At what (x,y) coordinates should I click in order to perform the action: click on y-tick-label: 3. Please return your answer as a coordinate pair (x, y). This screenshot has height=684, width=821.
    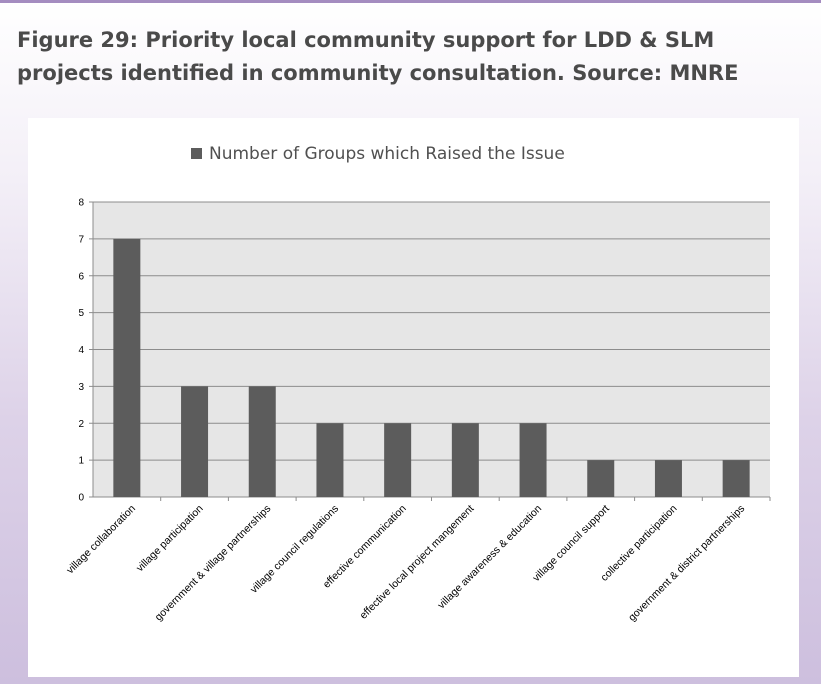
    Looking at the image, I should click on (81, 387).